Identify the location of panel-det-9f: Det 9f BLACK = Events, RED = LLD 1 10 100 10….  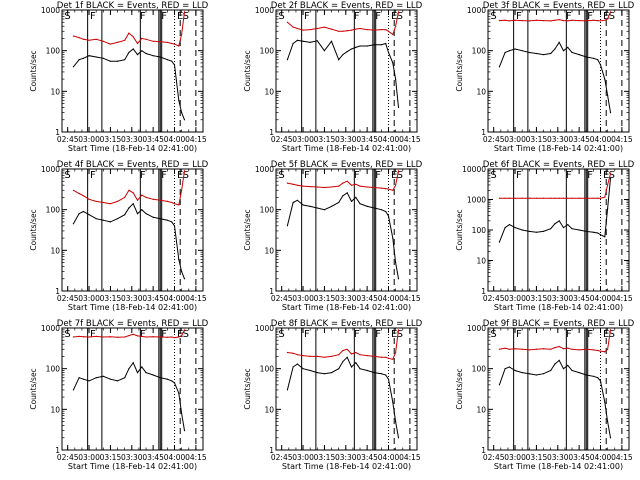
(545, 395).